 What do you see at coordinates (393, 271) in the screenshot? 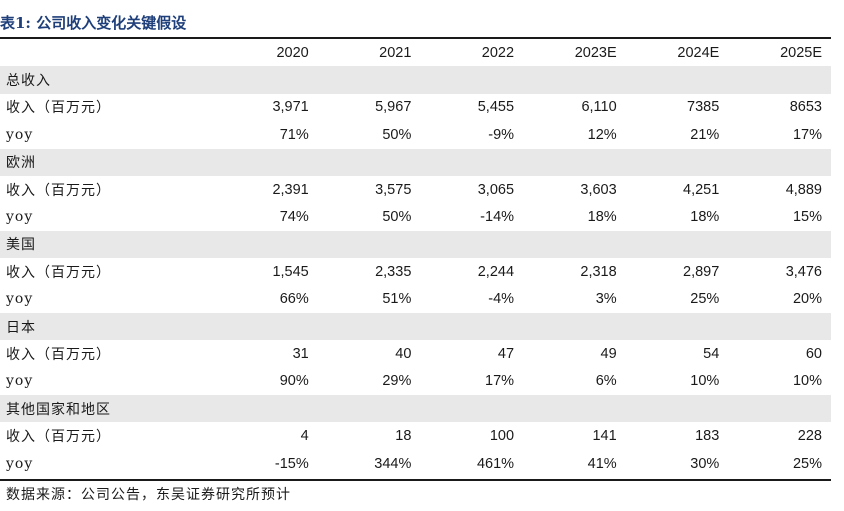
I see `table-cell: 2,335` at bounding box center [393, 271].